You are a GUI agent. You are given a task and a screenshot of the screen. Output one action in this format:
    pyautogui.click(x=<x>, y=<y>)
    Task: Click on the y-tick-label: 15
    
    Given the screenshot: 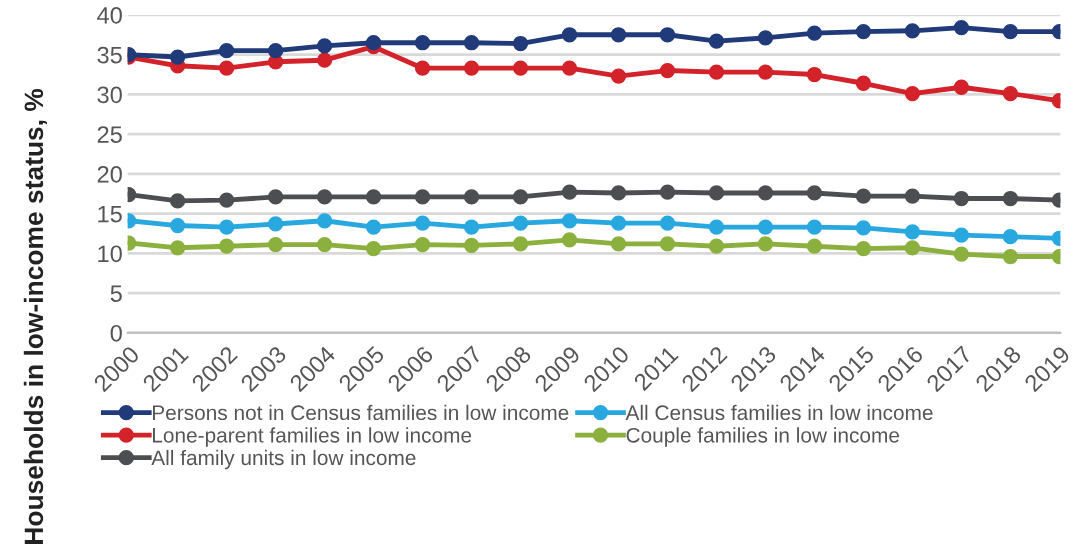 What is the action you would take?
    pyautogui.click(x=110, y=214)
    